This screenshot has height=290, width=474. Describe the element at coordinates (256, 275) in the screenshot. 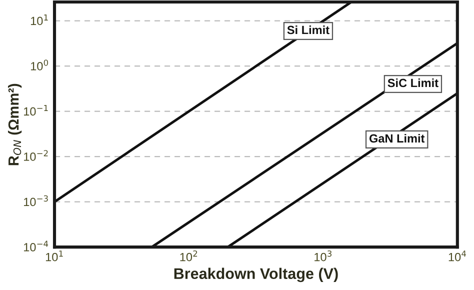

I see `x-axis-title: Breakdown Voltage (V)` at that location.